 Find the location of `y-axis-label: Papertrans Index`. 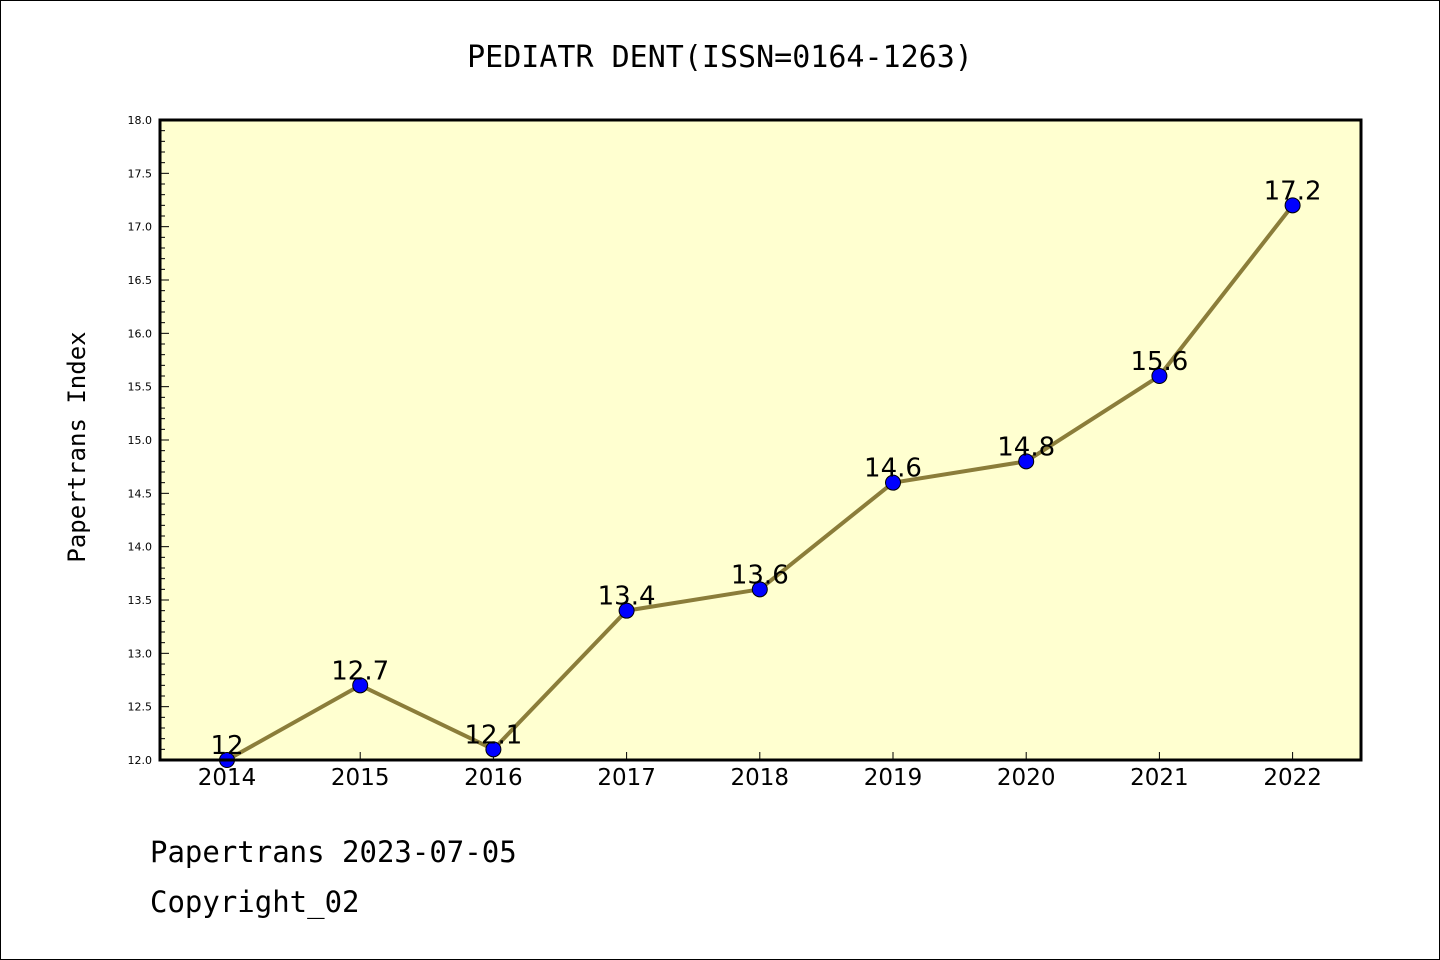

y-axis-label: Papertrans Index is located at coordinates (77, 446).